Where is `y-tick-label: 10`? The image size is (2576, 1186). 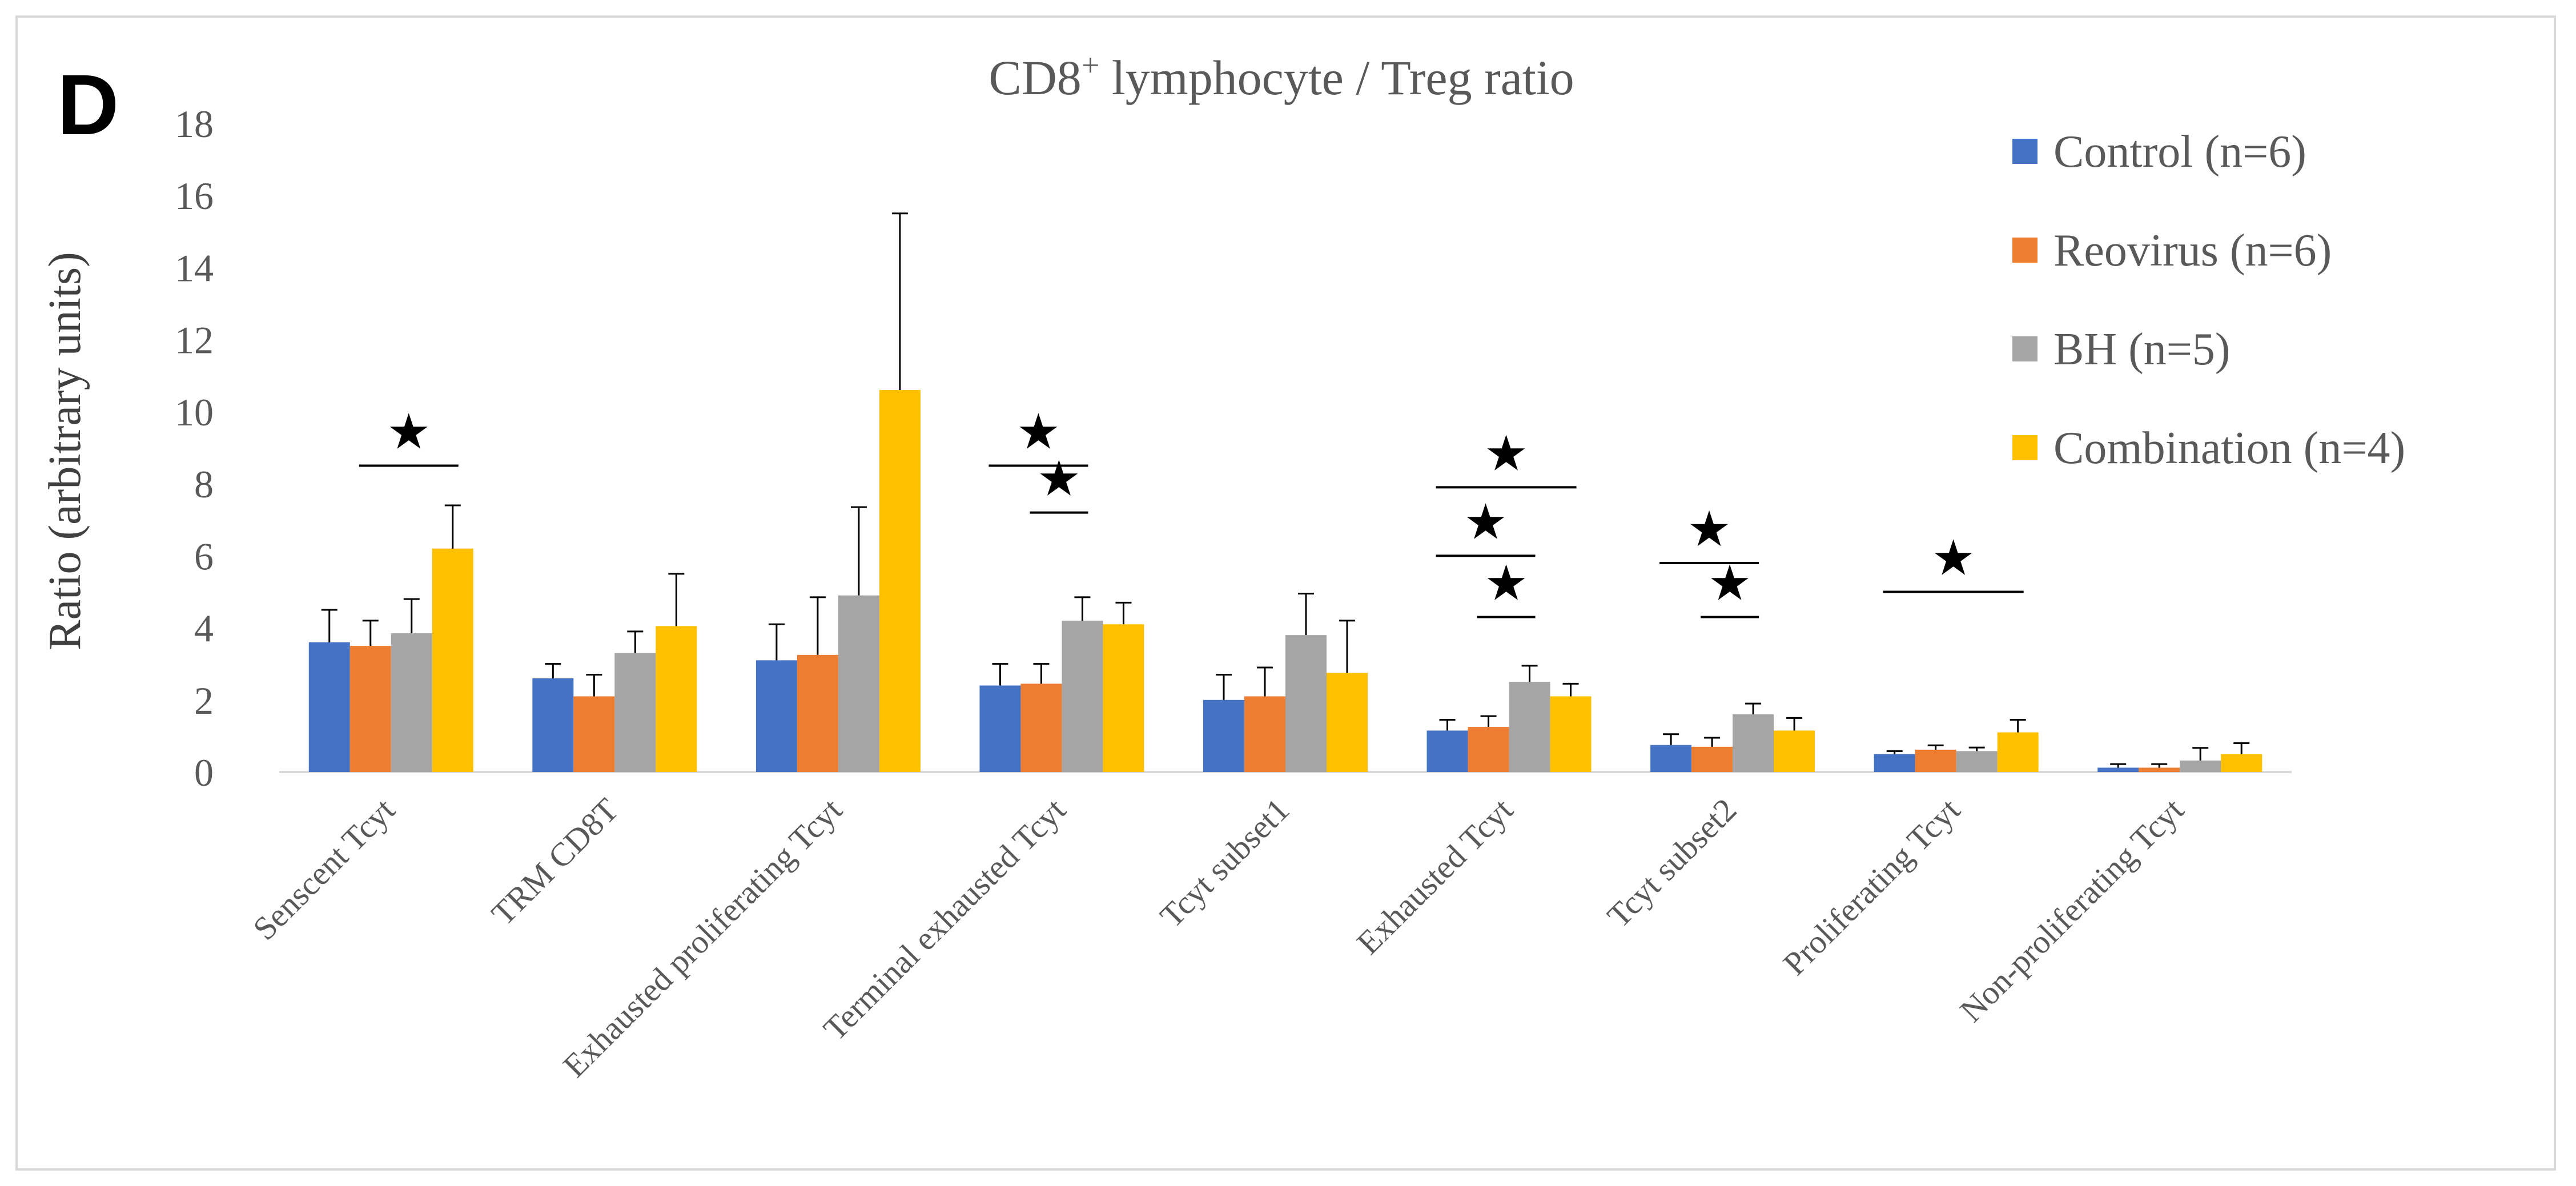
y-tick-label: 10 is located at coordinates (194, 413).